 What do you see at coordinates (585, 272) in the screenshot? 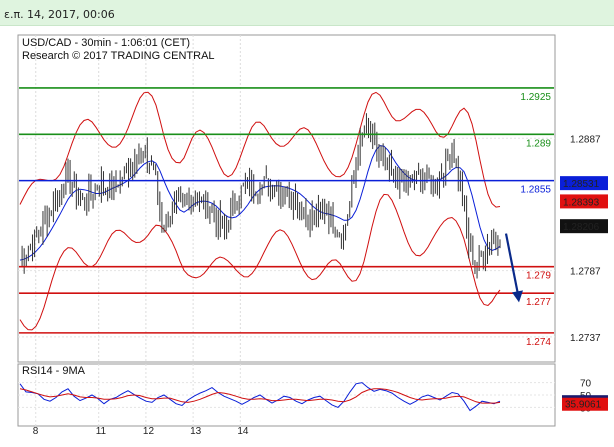
I see `y-tick-label: 1.2787` at bounding box center [585, 272].